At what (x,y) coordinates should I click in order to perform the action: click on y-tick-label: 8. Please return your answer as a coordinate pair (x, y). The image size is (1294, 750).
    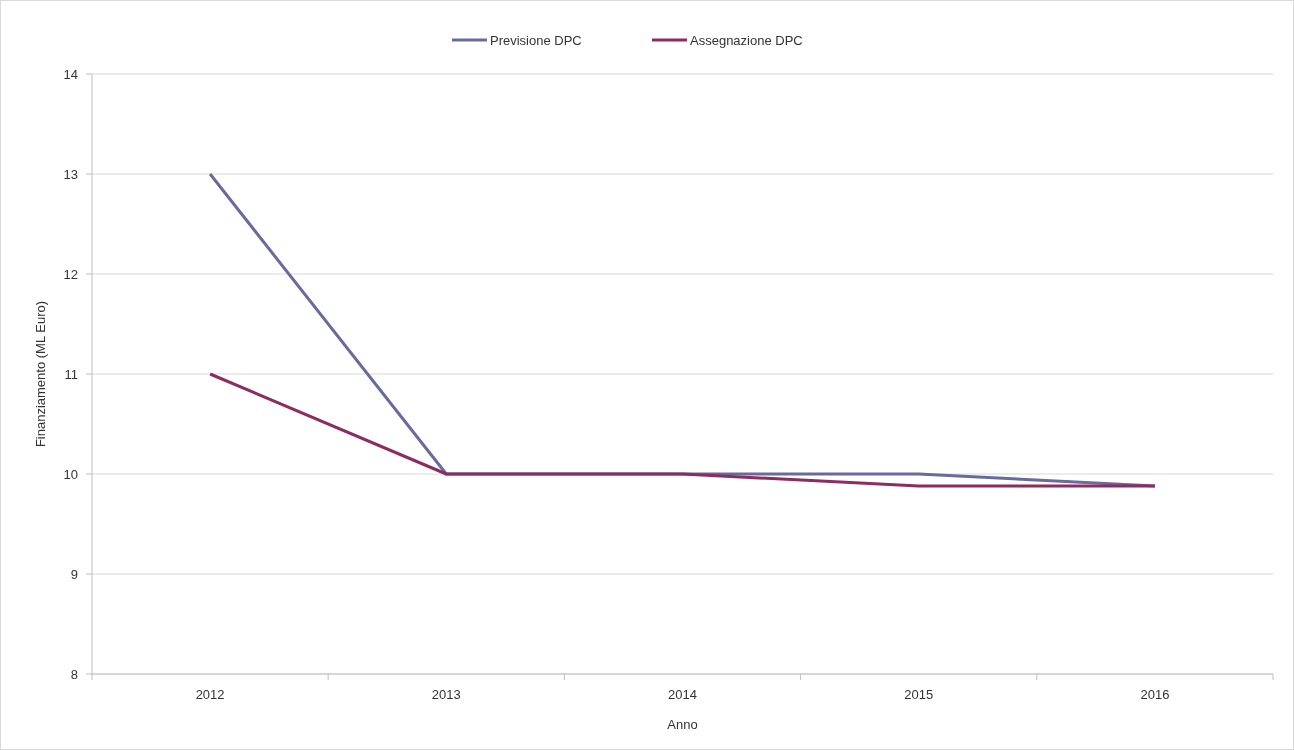
    Looking at the image, I should click on (74, 674).